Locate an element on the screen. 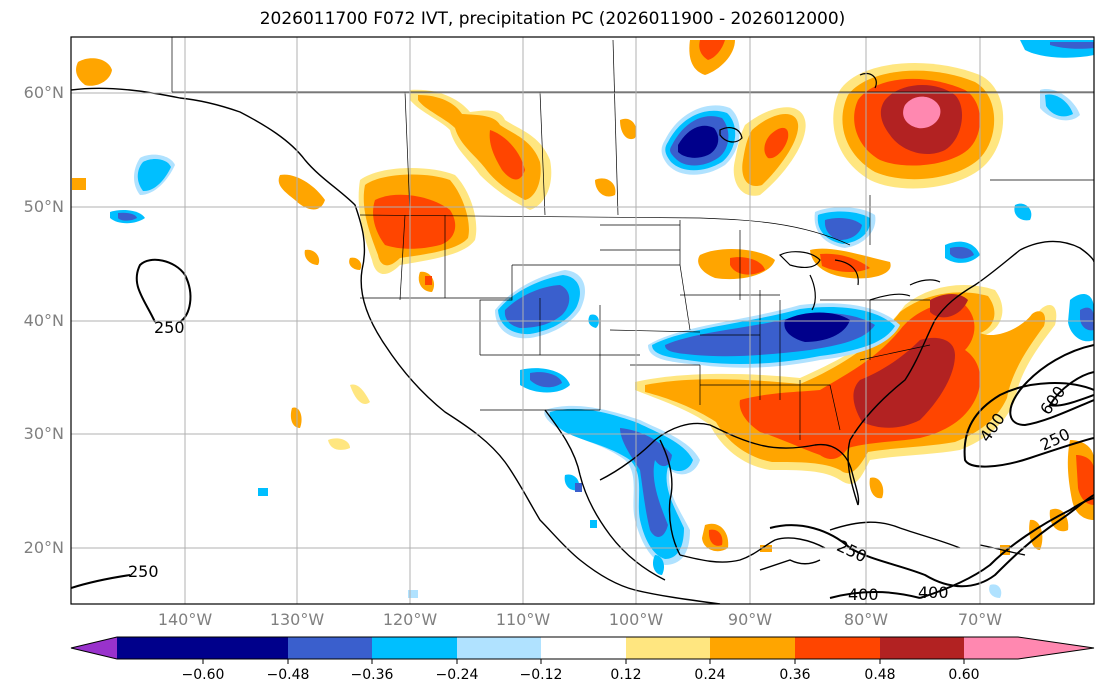  colorbar-tick-label: −0.36 is located at coordinates (372, 675).